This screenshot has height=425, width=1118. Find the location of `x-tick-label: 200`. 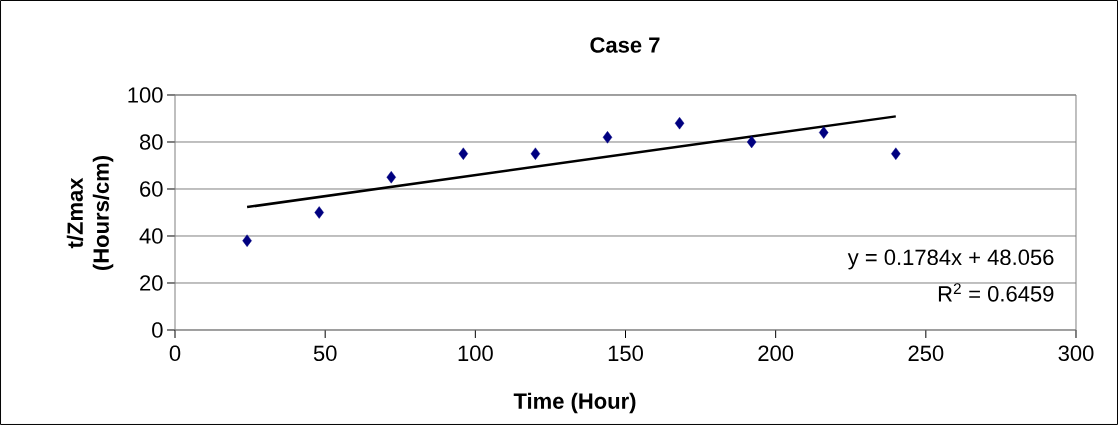

x-tick-label: 200 is located at coordinates (776, 353).